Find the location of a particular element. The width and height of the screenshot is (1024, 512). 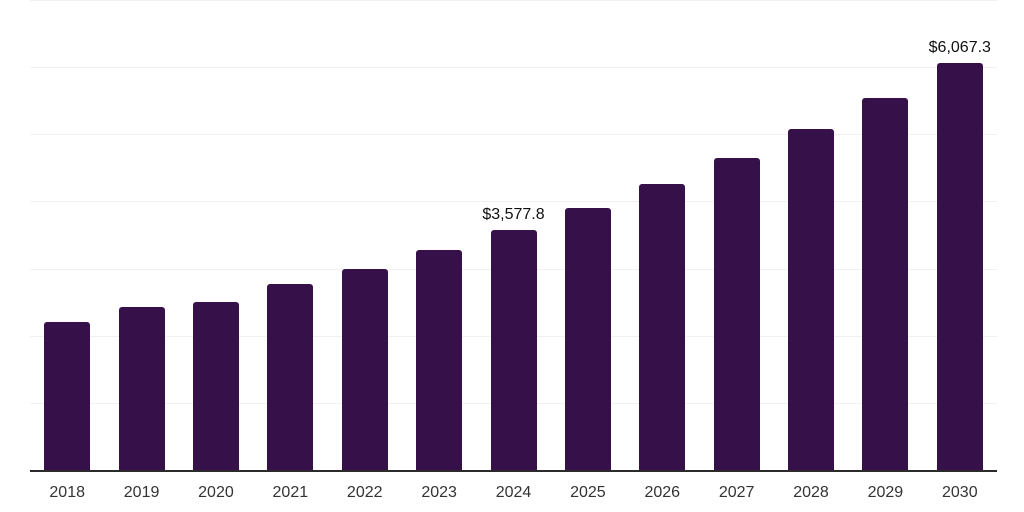

x-tick-2020: 2020 is located at coordinates (216, 492).